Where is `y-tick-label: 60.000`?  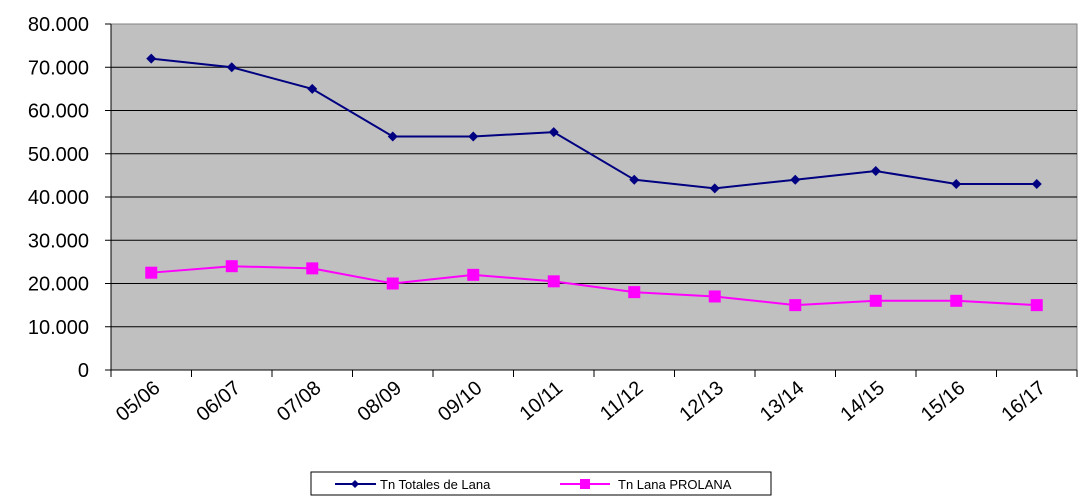 y-tick-label: 60.000 is located at coordinates (58, 112).